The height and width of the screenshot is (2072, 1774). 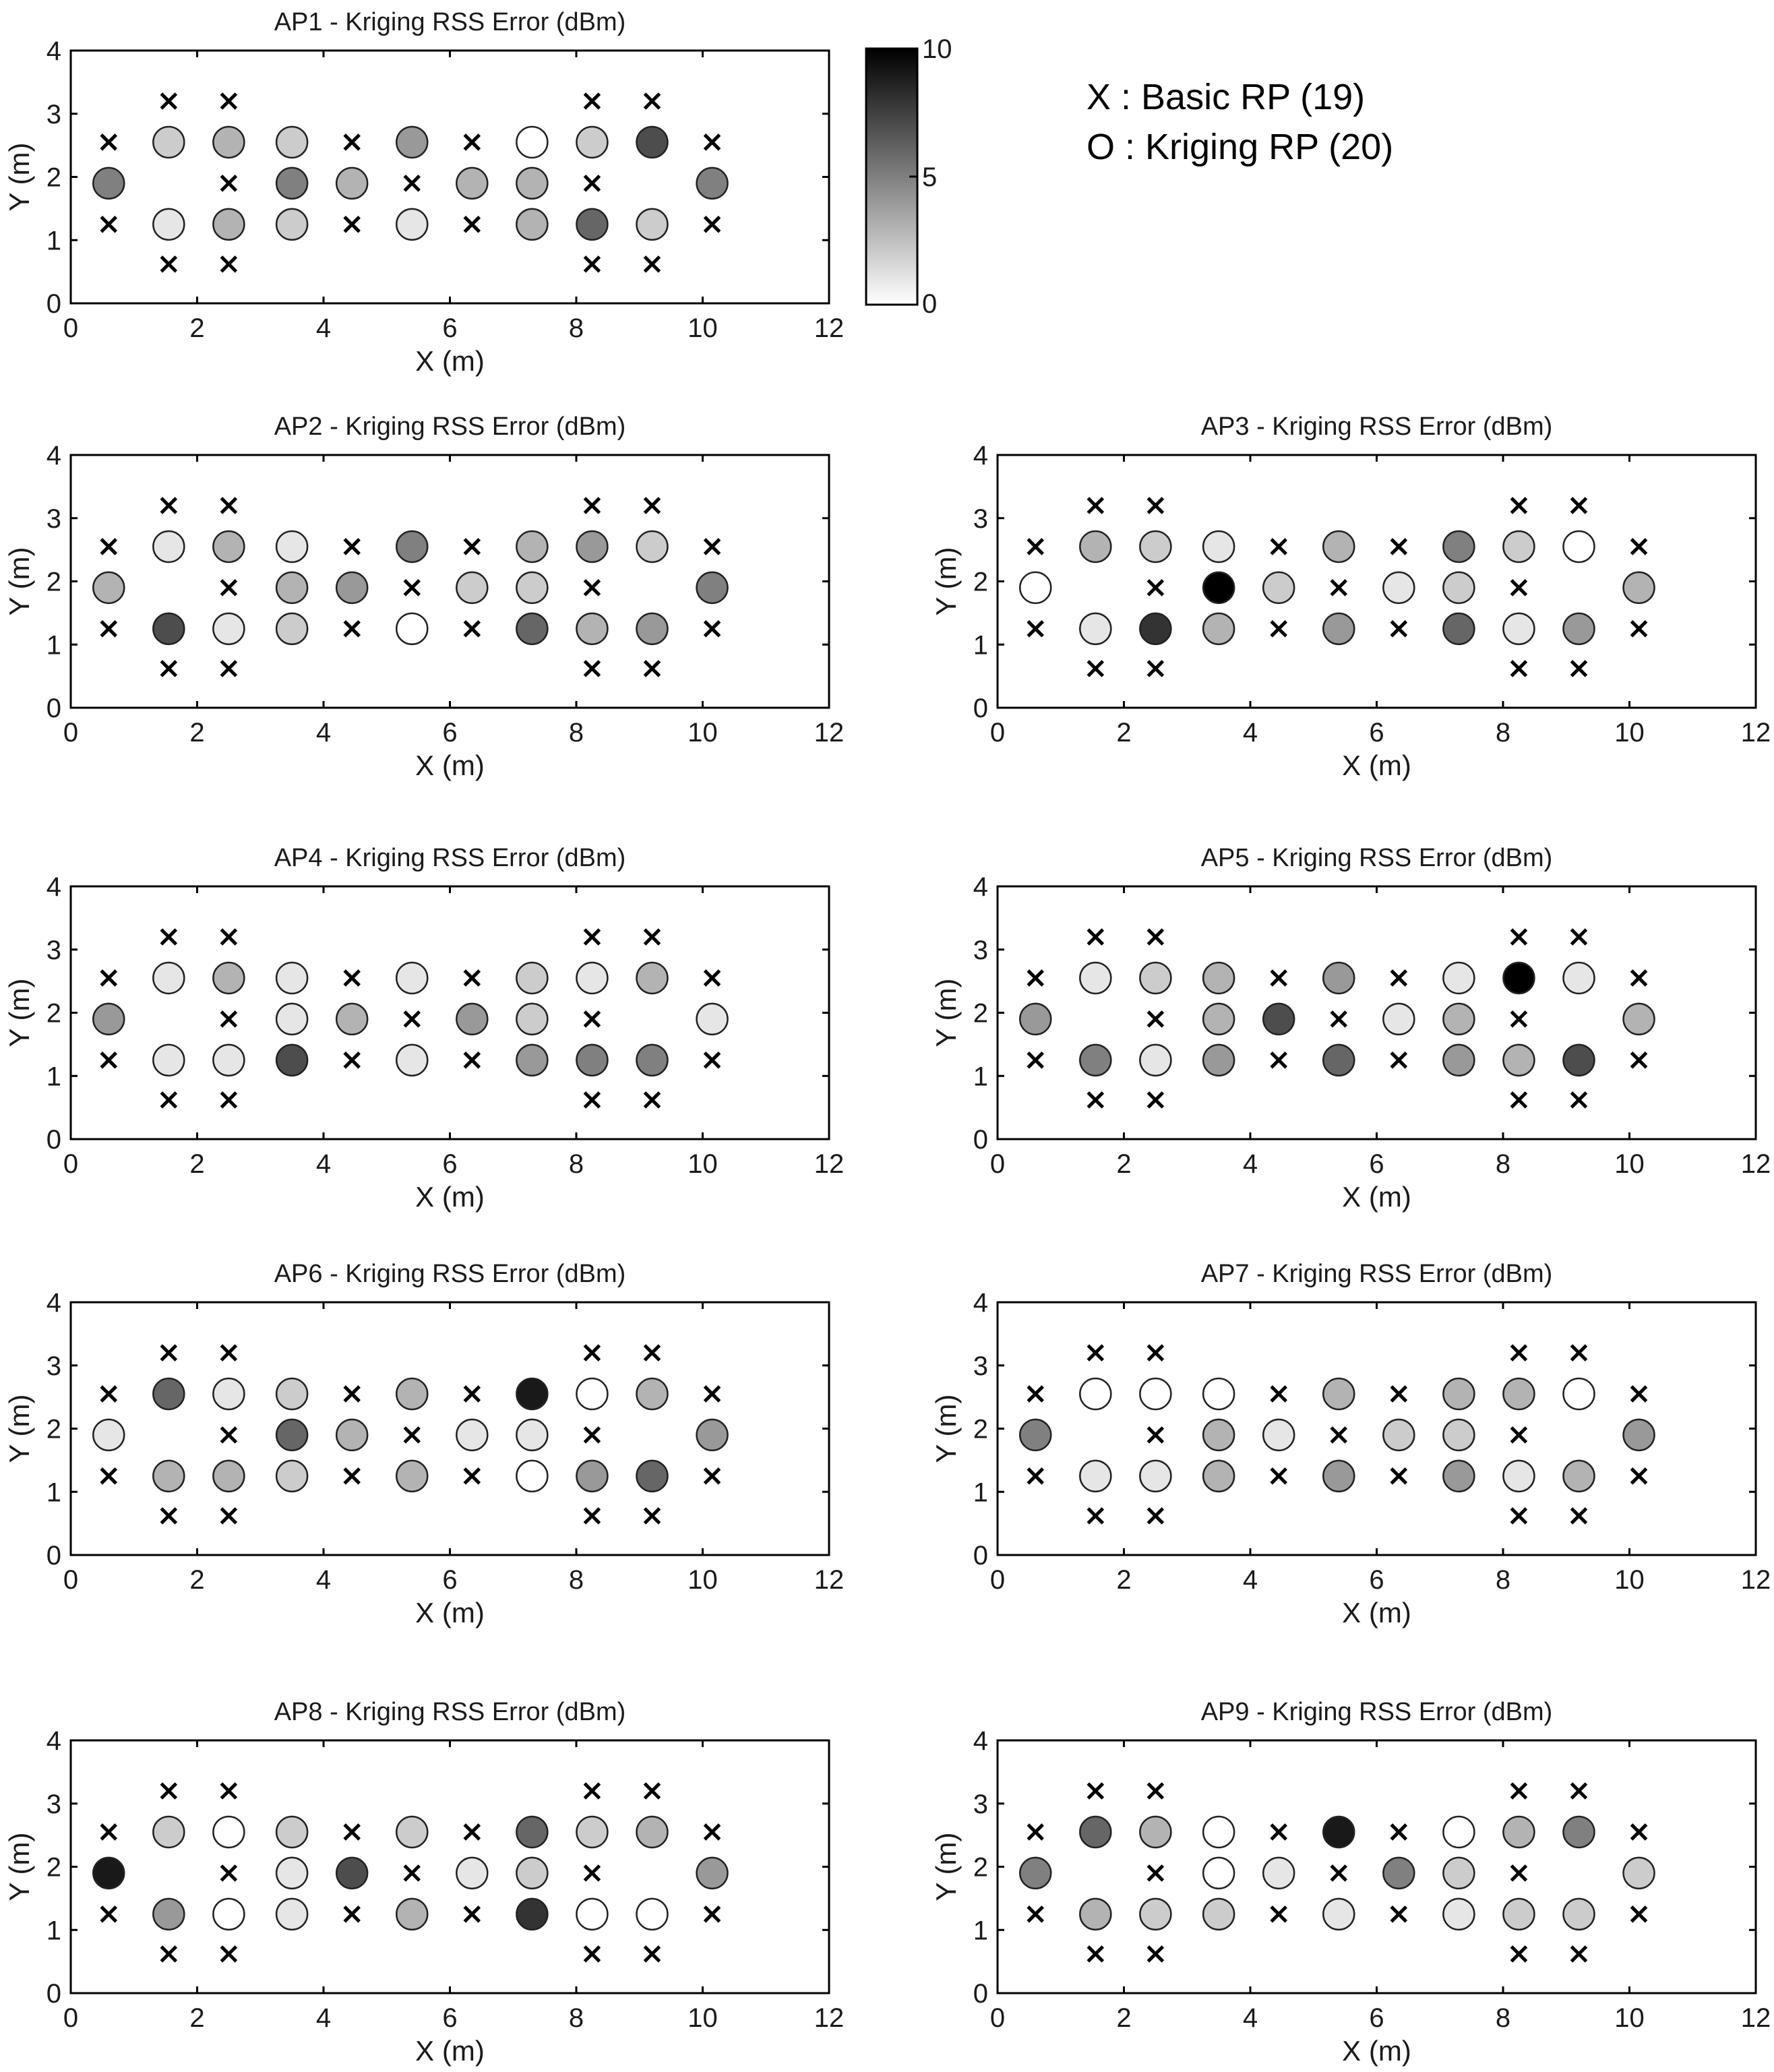 What do you see at coordinates (450, 1274) in the screenshot?
I see `panel-title: AP6 - Kriging RSS Error (dBm)` at bounding box center [450, 1274].